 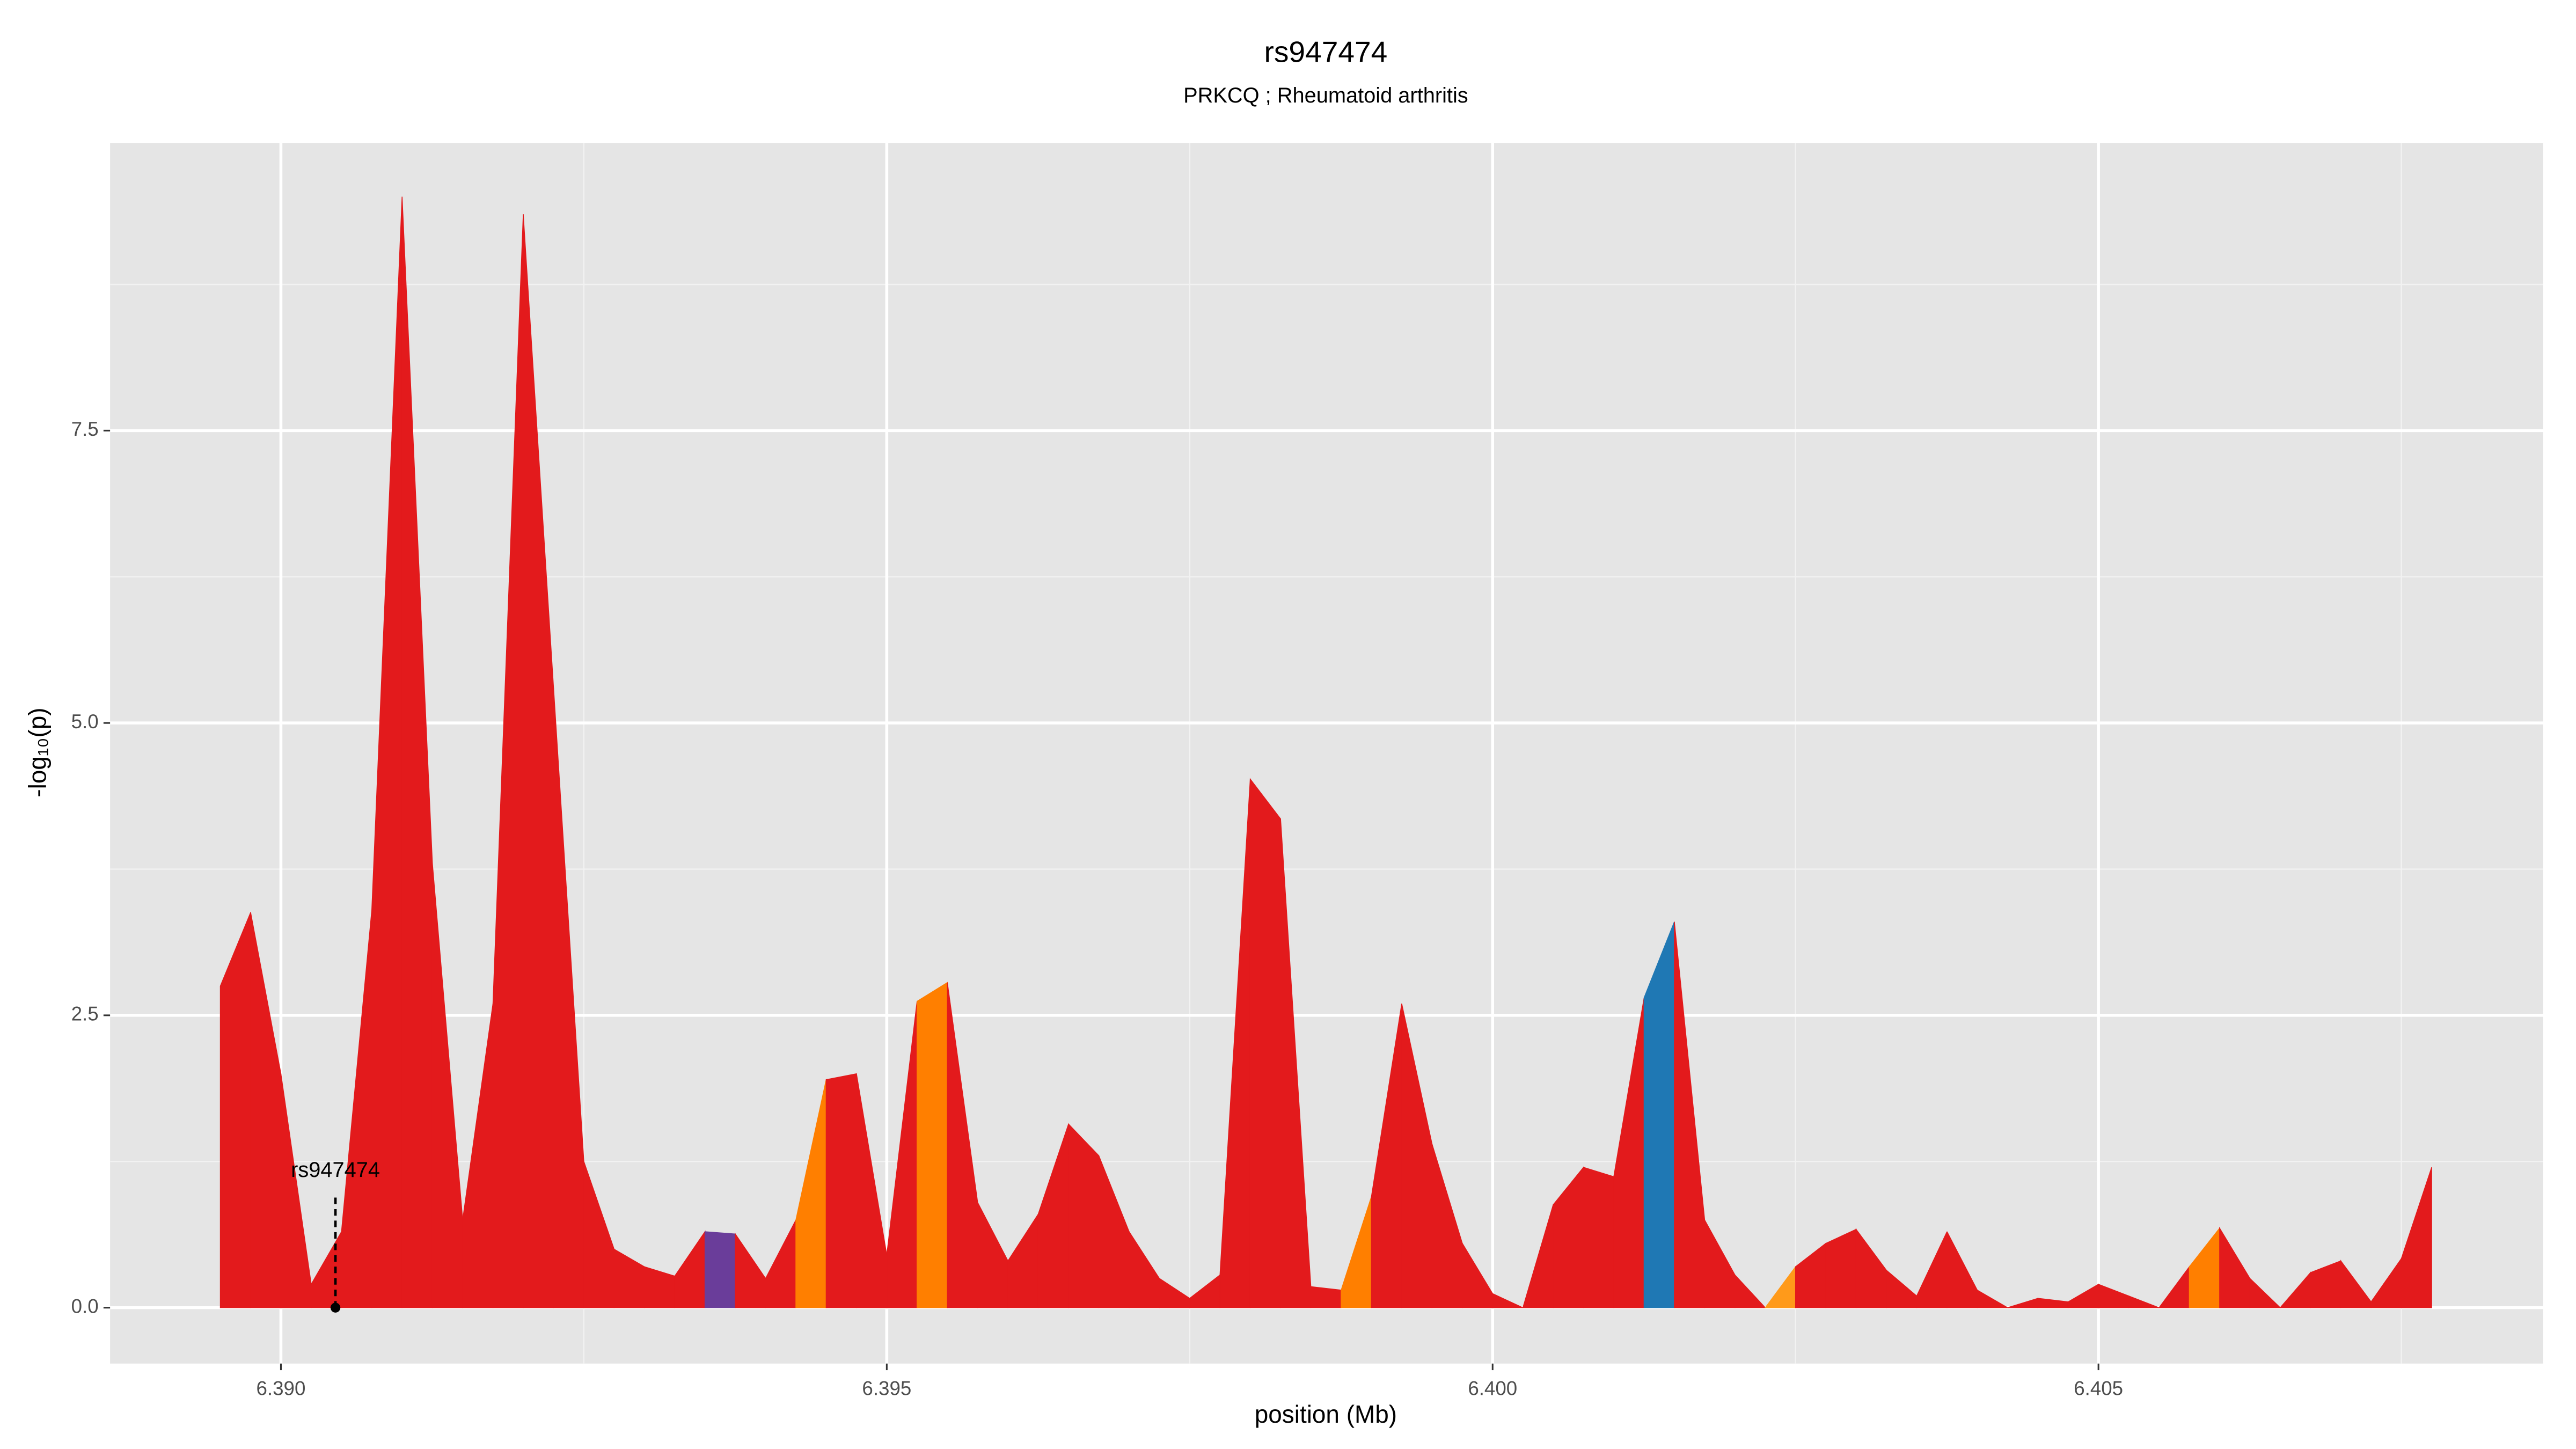 What do you see at coordinates (1325, 95) in the screenshot?
I see `chart-subtitle: PRKCQ ; Rheumatoid arthritis` at bounding box center [1325, 95].